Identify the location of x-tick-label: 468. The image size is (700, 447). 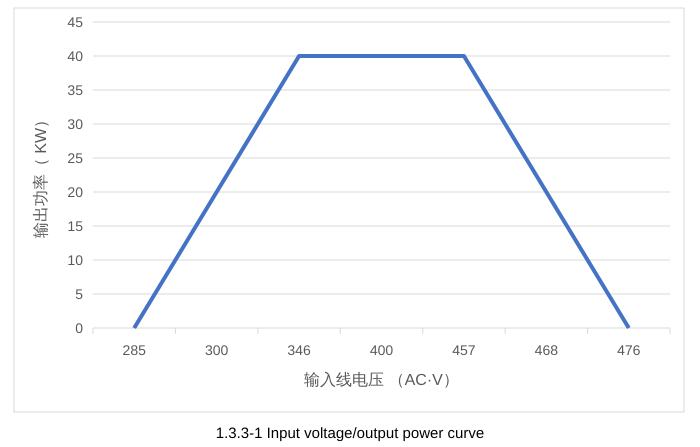
(546, 350).